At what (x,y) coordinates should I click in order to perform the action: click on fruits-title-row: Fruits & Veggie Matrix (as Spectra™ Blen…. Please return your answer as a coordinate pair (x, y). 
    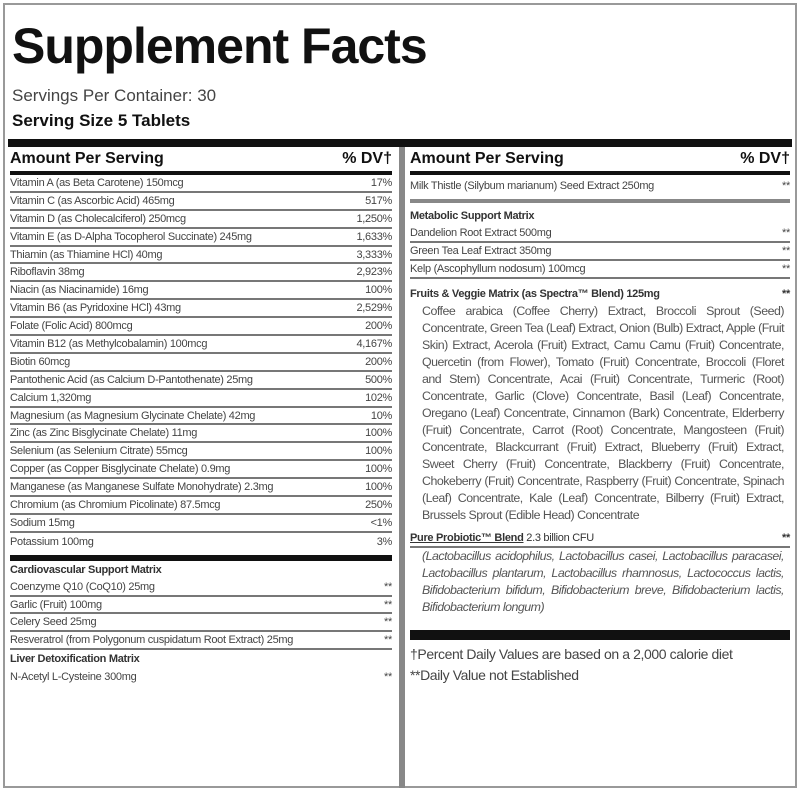
    Looking at the image, I should click on (600, 294).